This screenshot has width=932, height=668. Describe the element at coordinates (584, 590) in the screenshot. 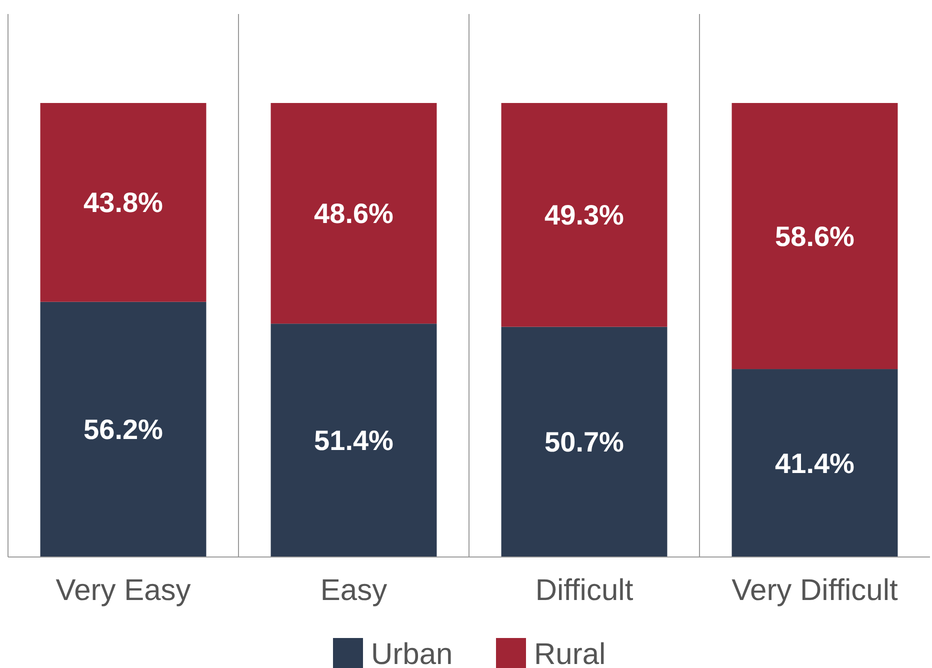

I see `x-tick-label: Difficult` at that location.